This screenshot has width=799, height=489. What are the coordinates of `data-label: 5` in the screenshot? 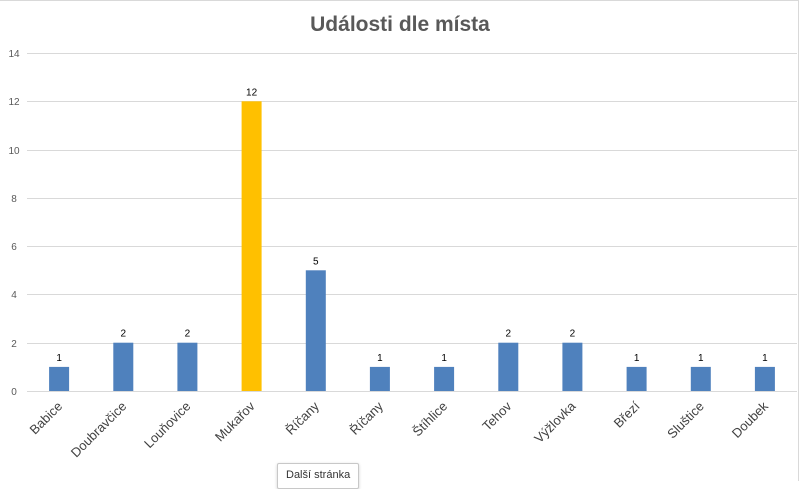 It's located at (316, 261).